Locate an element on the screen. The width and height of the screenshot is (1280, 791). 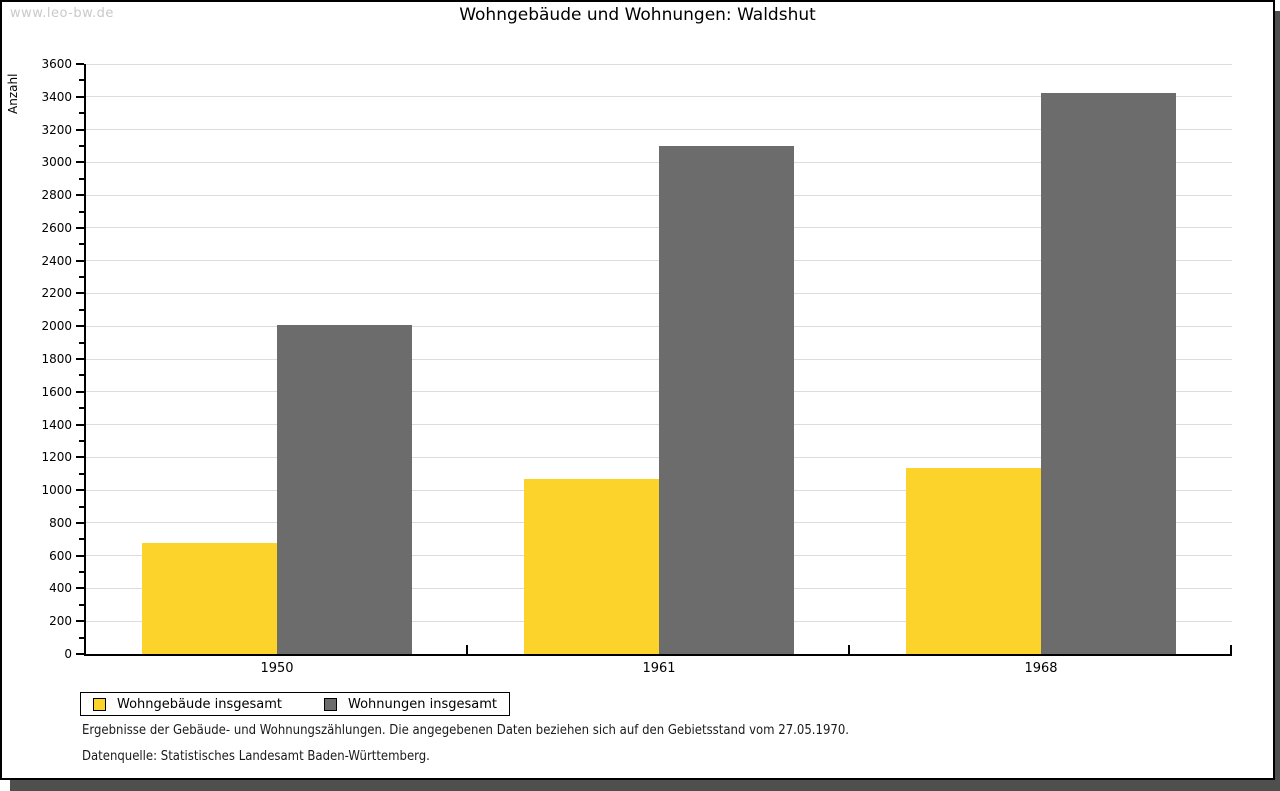
y-tick-label: 200 is located at coordinates (60, 621).